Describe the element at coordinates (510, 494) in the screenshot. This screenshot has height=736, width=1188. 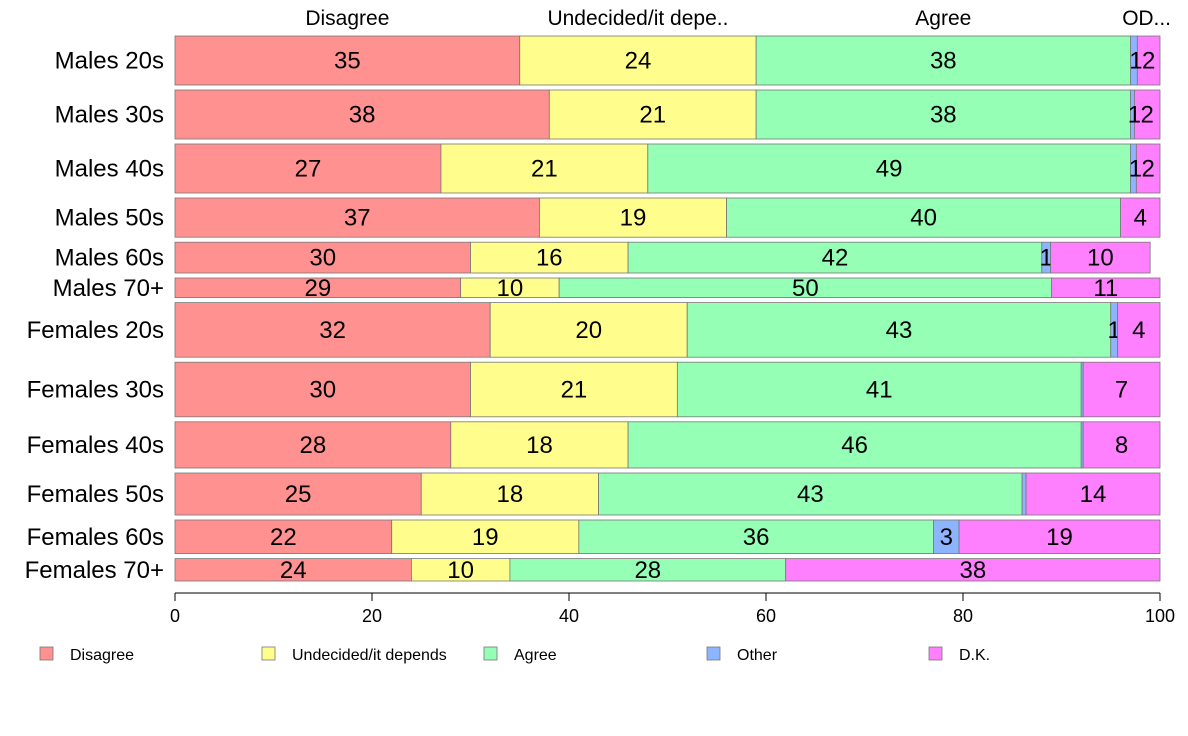
I see `data-label-females-50s-undecided-it-depends: 18` at that location.